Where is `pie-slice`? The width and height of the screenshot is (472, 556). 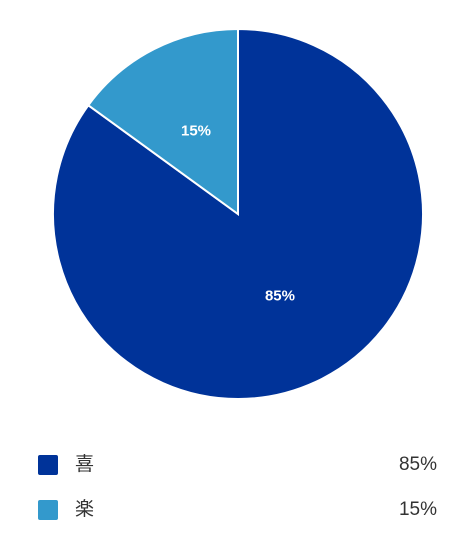
pie-slice is located at coordinates (162, 121).